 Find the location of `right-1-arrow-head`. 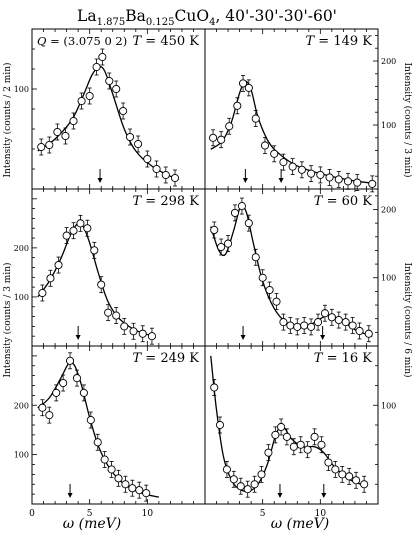

right-1-arrow-head is located at coordinates (245, 180).